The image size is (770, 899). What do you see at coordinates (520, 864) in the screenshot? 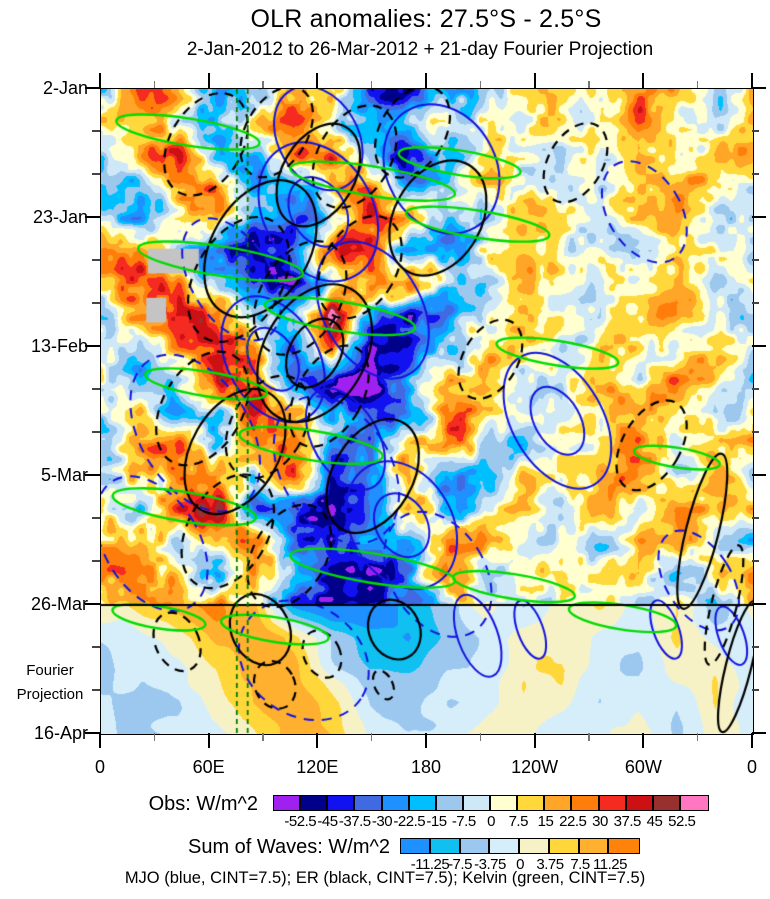
I see `waves-colorbar-cell-tick-label: 0` at bounding box center [520, 864].